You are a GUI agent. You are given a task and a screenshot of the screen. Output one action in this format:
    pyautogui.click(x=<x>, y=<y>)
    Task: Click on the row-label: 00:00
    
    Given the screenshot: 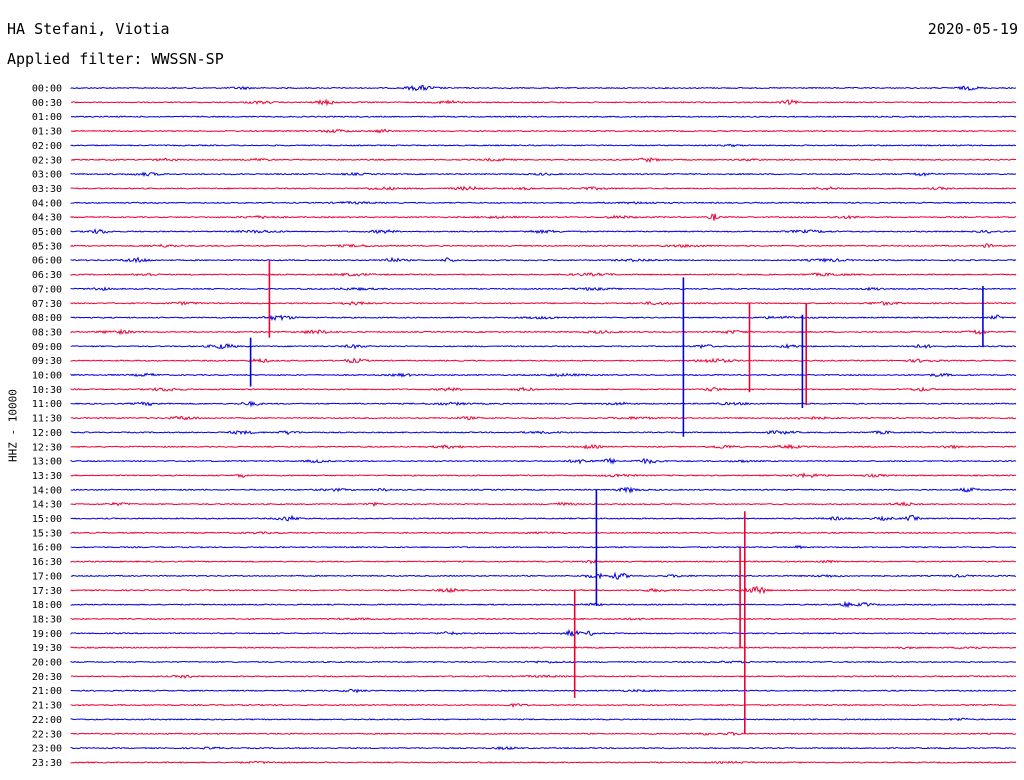 What is the action you would take?
    pyautogui.click(x=47, y=89)
    